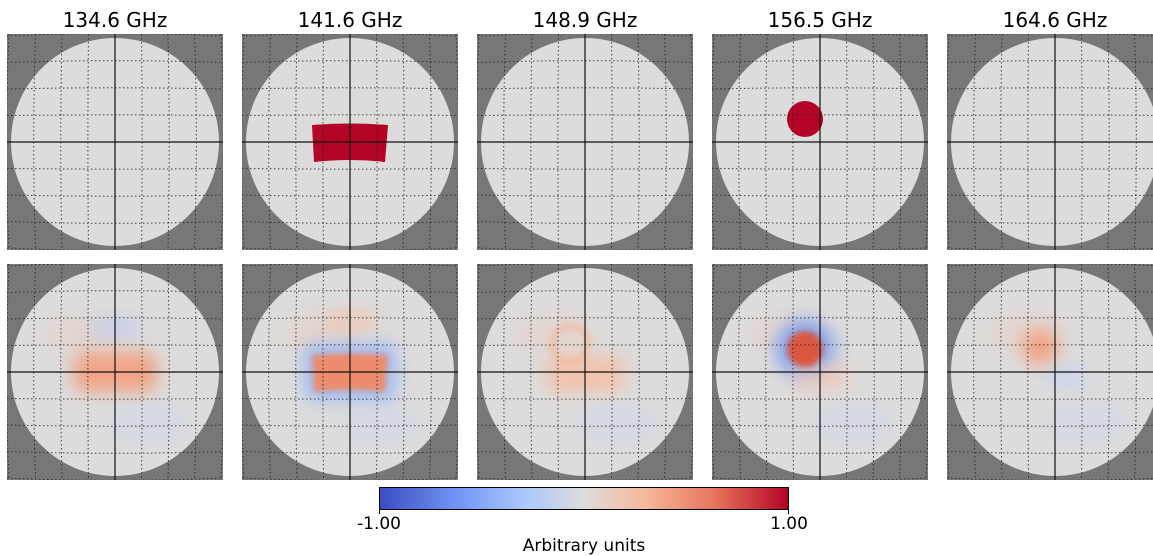  What do you see at coordinates (584, 546) in the screenshot?
I see `colorbar-label: Arbitrary units` at bounding box center [584, 546].